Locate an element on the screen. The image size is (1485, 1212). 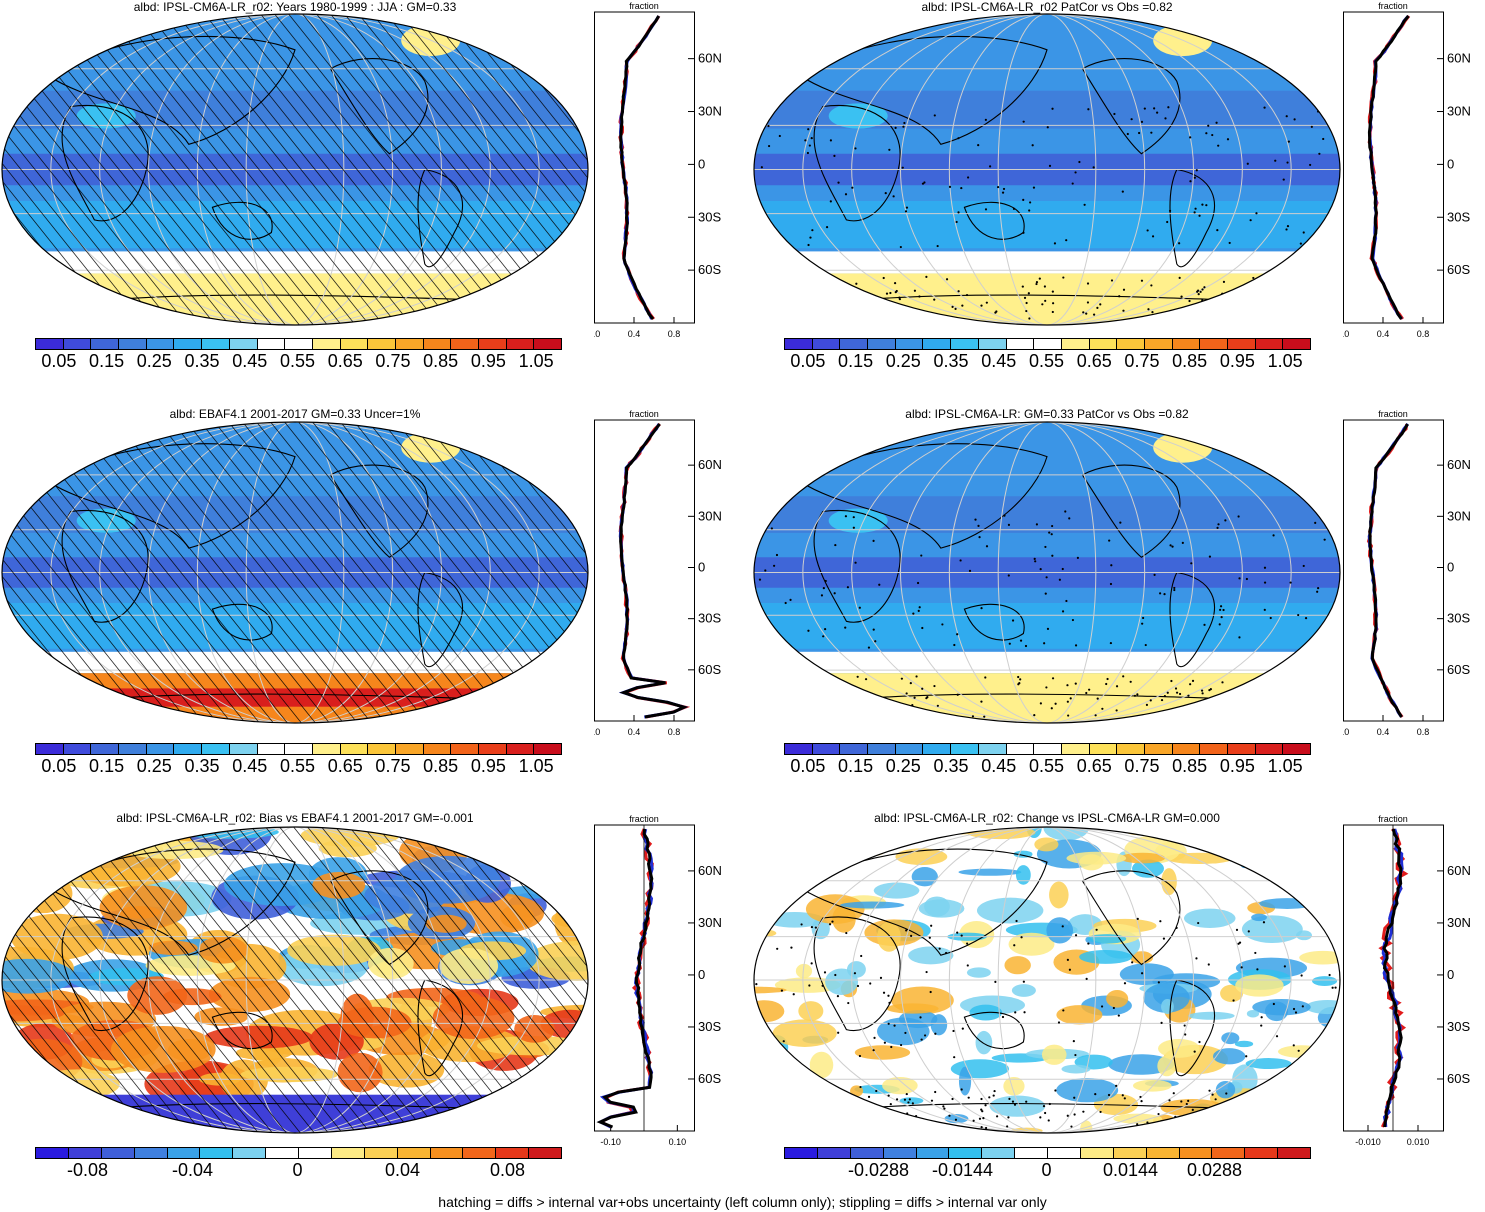
map-title: albd: EBAF4.1 2001-2017 GM=0.33 Uncer=1% is located at coordinates (295, 414).